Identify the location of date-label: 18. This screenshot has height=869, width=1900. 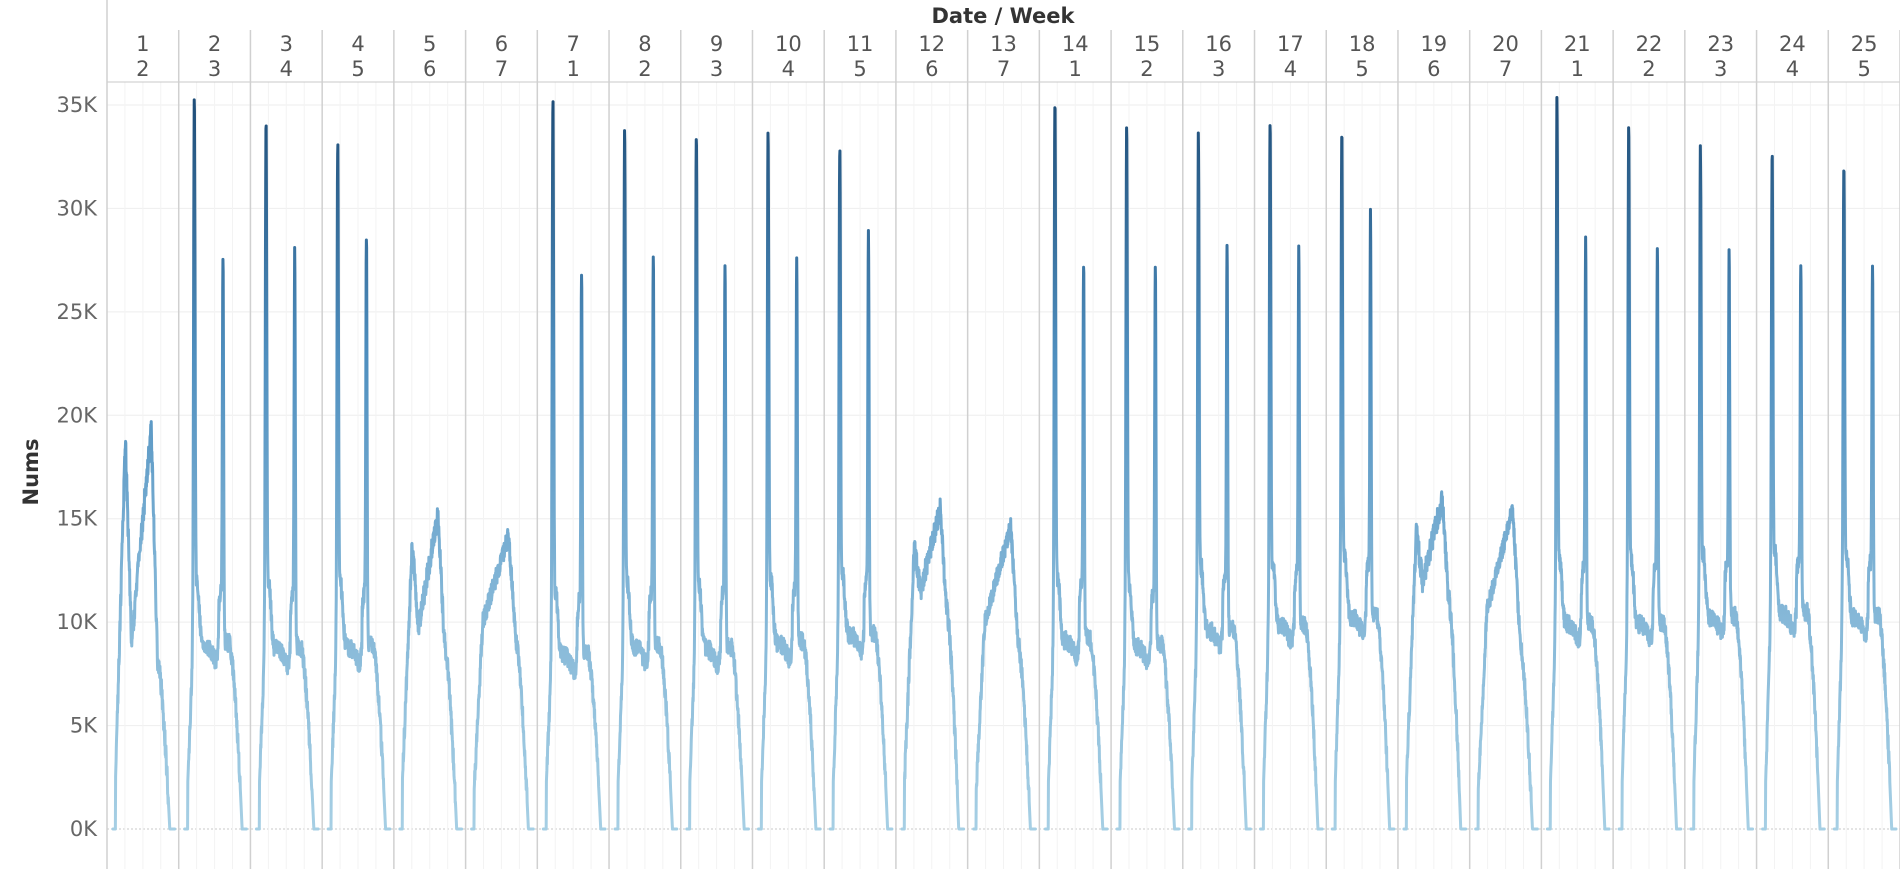
(1362, 44).